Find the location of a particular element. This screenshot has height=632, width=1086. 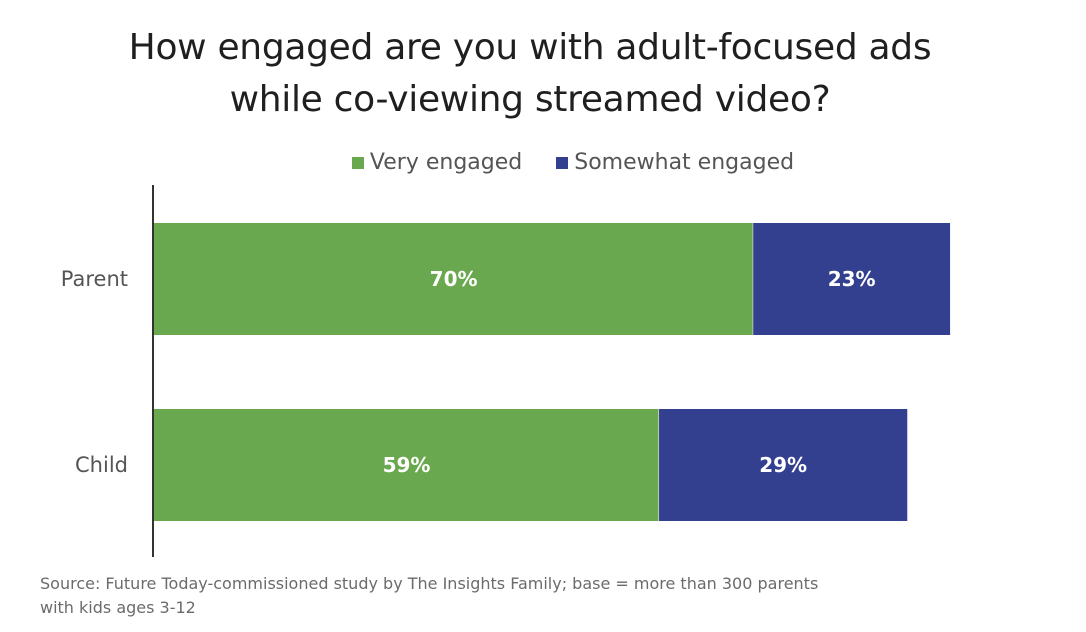

data-label-child-somewhat-engaged: 29% is located at coordinates (783, 465).